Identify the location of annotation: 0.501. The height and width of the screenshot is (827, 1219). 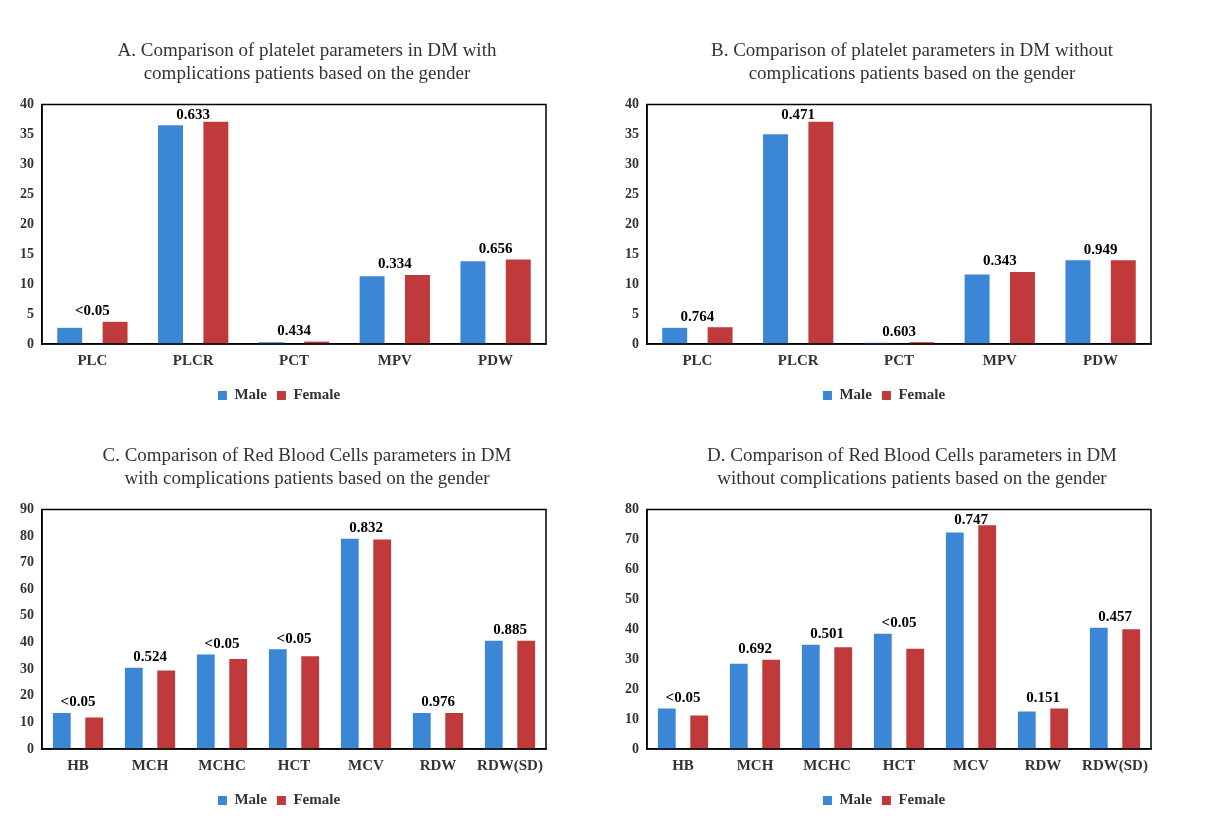
(827, 633).